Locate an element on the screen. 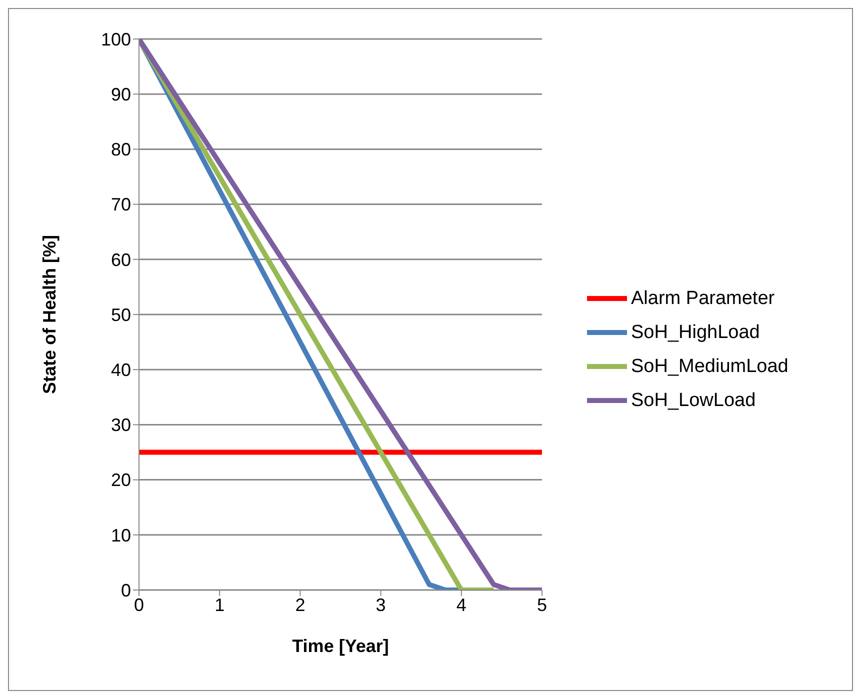  x-tick-label: 5 is located at coordinates (542, 604).